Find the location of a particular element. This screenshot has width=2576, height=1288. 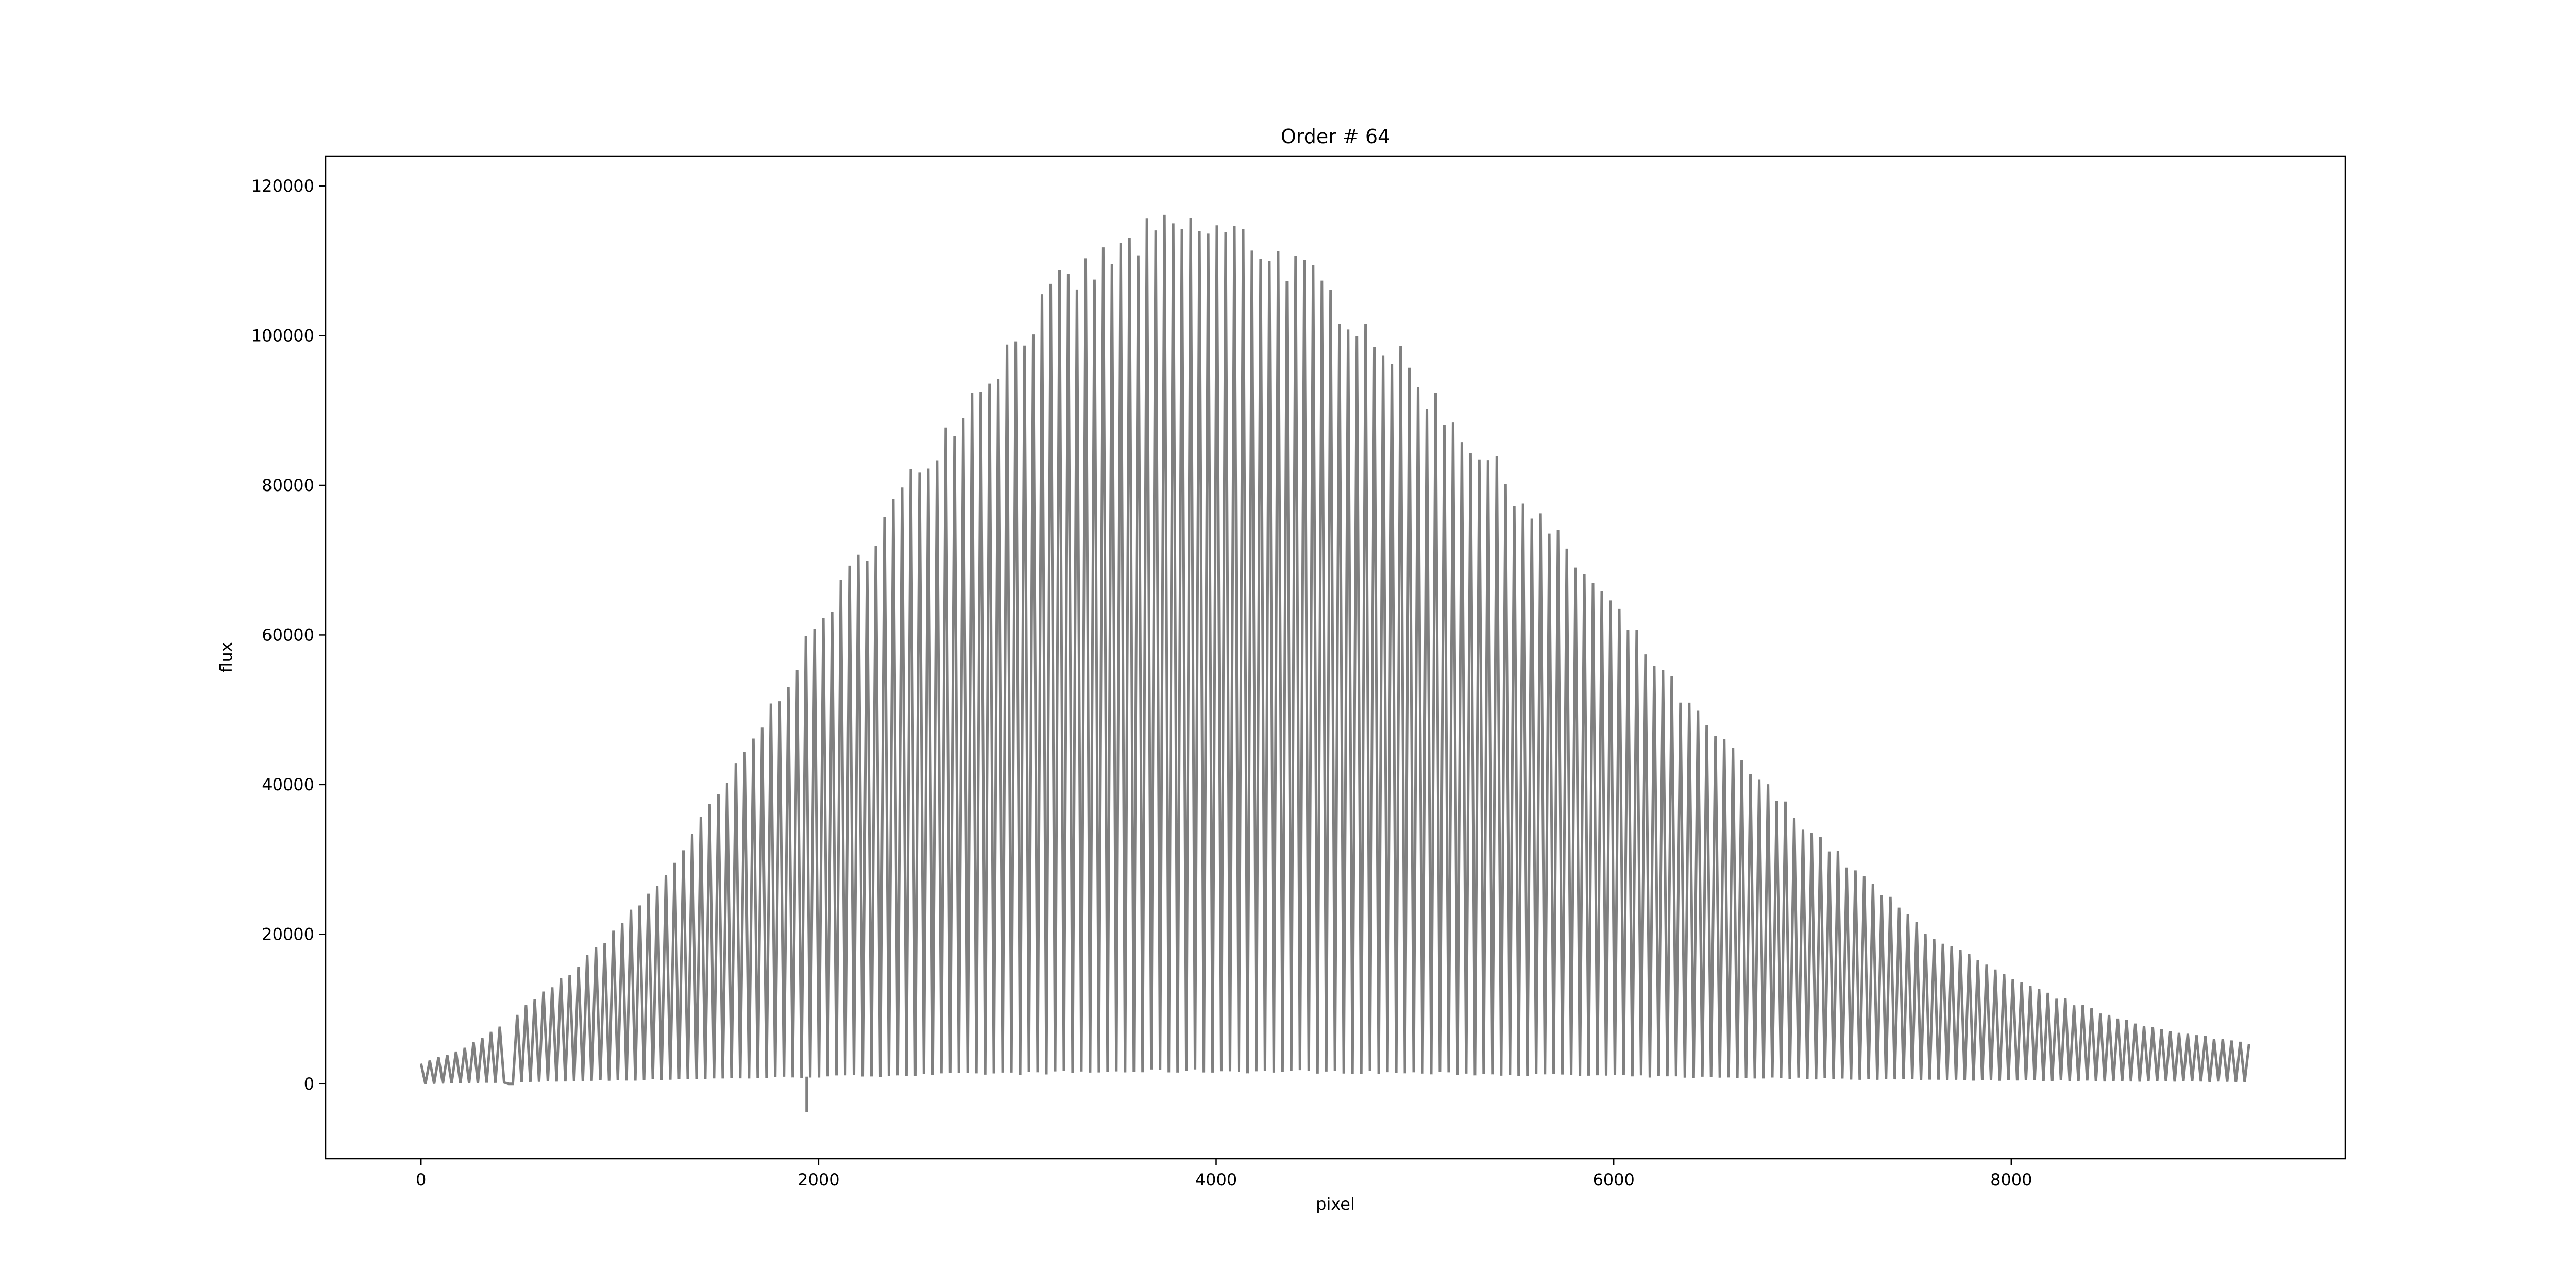

y-tick-label: 40000 is located at coordinates (288, 785).